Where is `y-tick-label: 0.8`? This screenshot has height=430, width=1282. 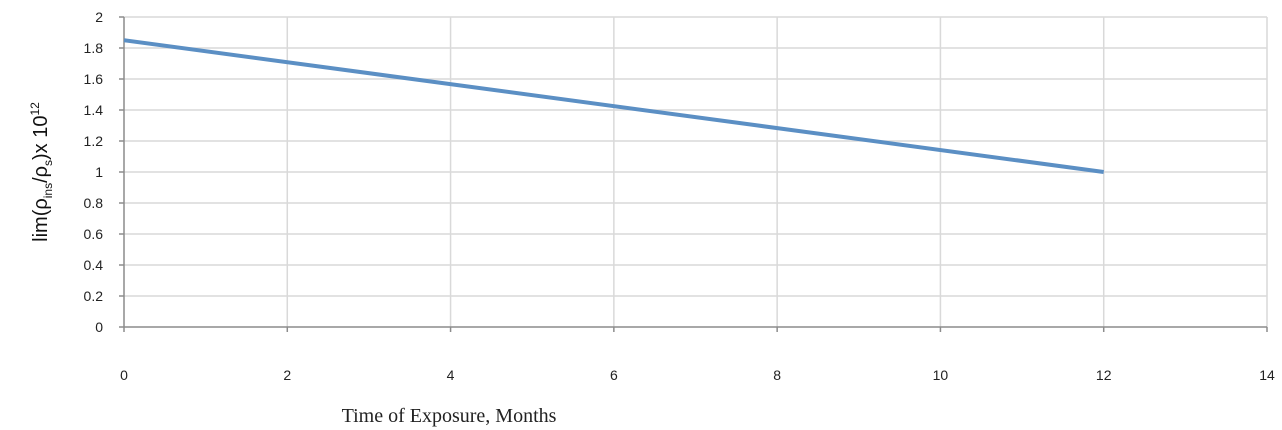
y-tick-label: 0.8 is located at coordinates (94, 203).